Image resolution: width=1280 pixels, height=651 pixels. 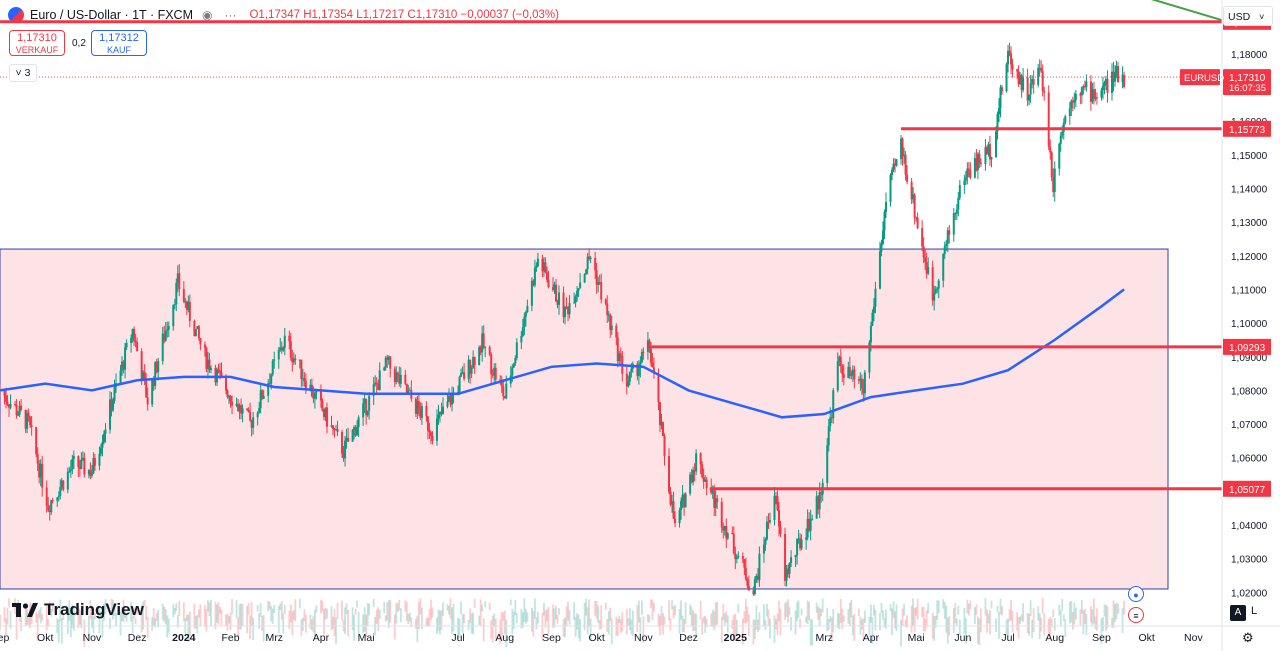 I want to click on more-options-icon: ···, so click(x=230, y=15).